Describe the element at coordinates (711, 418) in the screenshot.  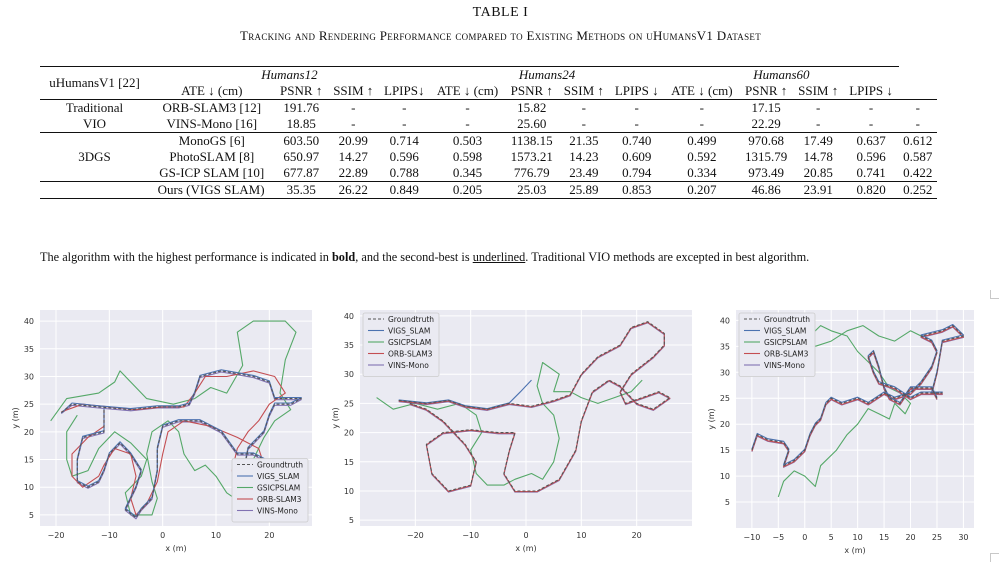
I see `y-axis-label: y (m)` at that location.